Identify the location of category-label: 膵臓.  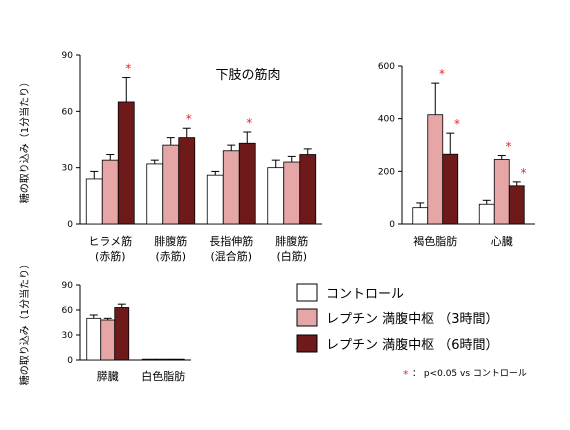
(108, 376).